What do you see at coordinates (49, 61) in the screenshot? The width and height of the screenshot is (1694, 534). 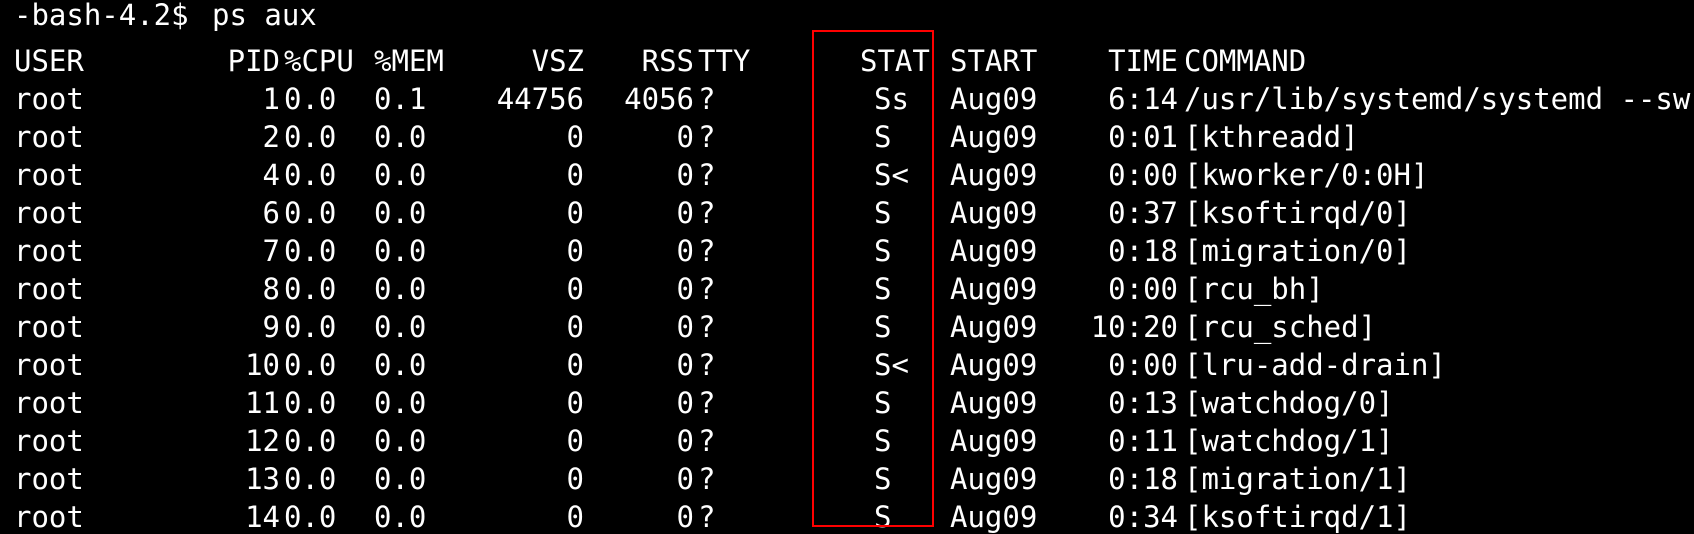 I see `header-user: USER` at bounding box center [49, 61].